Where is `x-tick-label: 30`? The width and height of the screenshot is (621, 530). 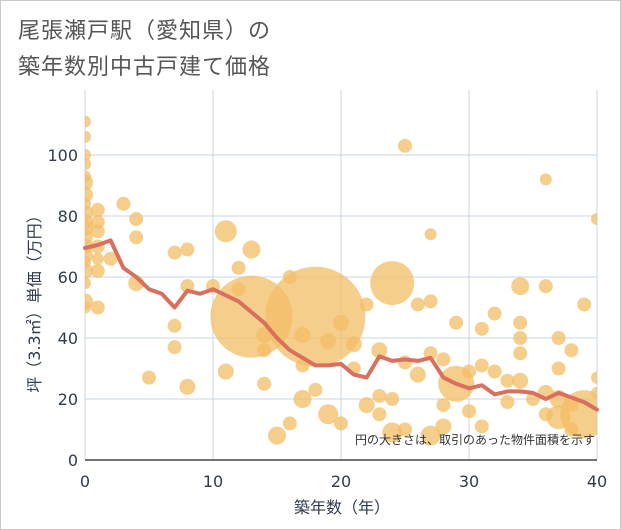 x-tick-label: 30 is located at coordinates (469, 481).